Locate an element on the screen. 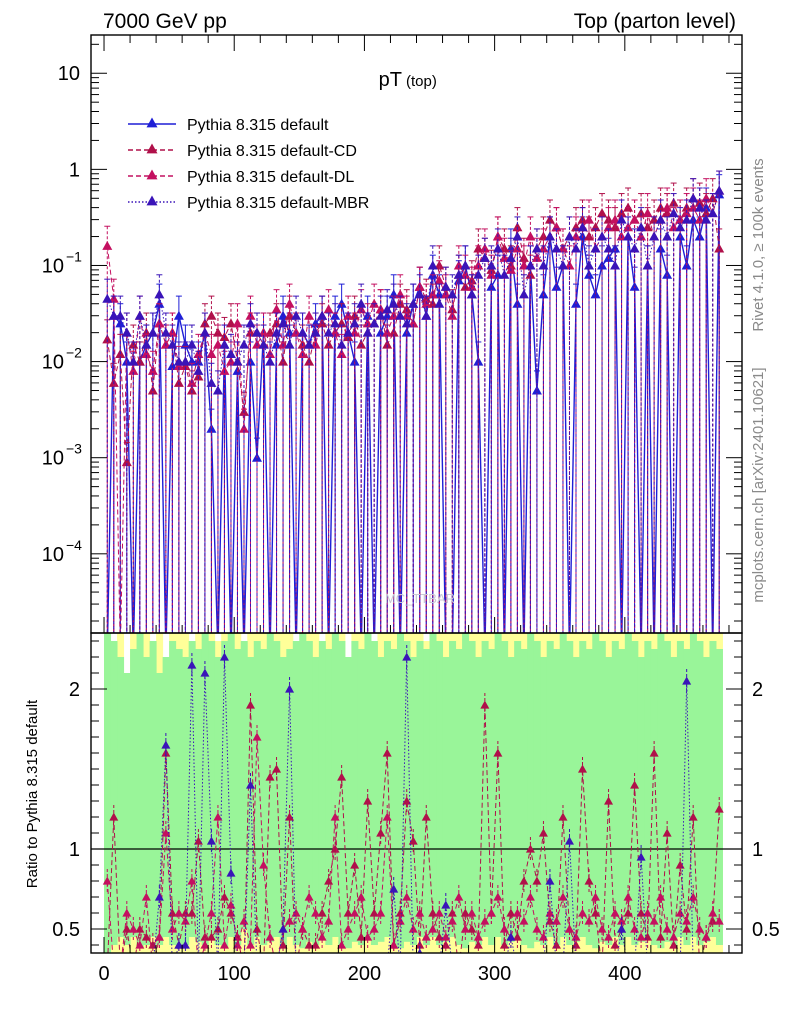  legend-label: Pythia 8.315 default-DL is located at coordinates (270, 177).